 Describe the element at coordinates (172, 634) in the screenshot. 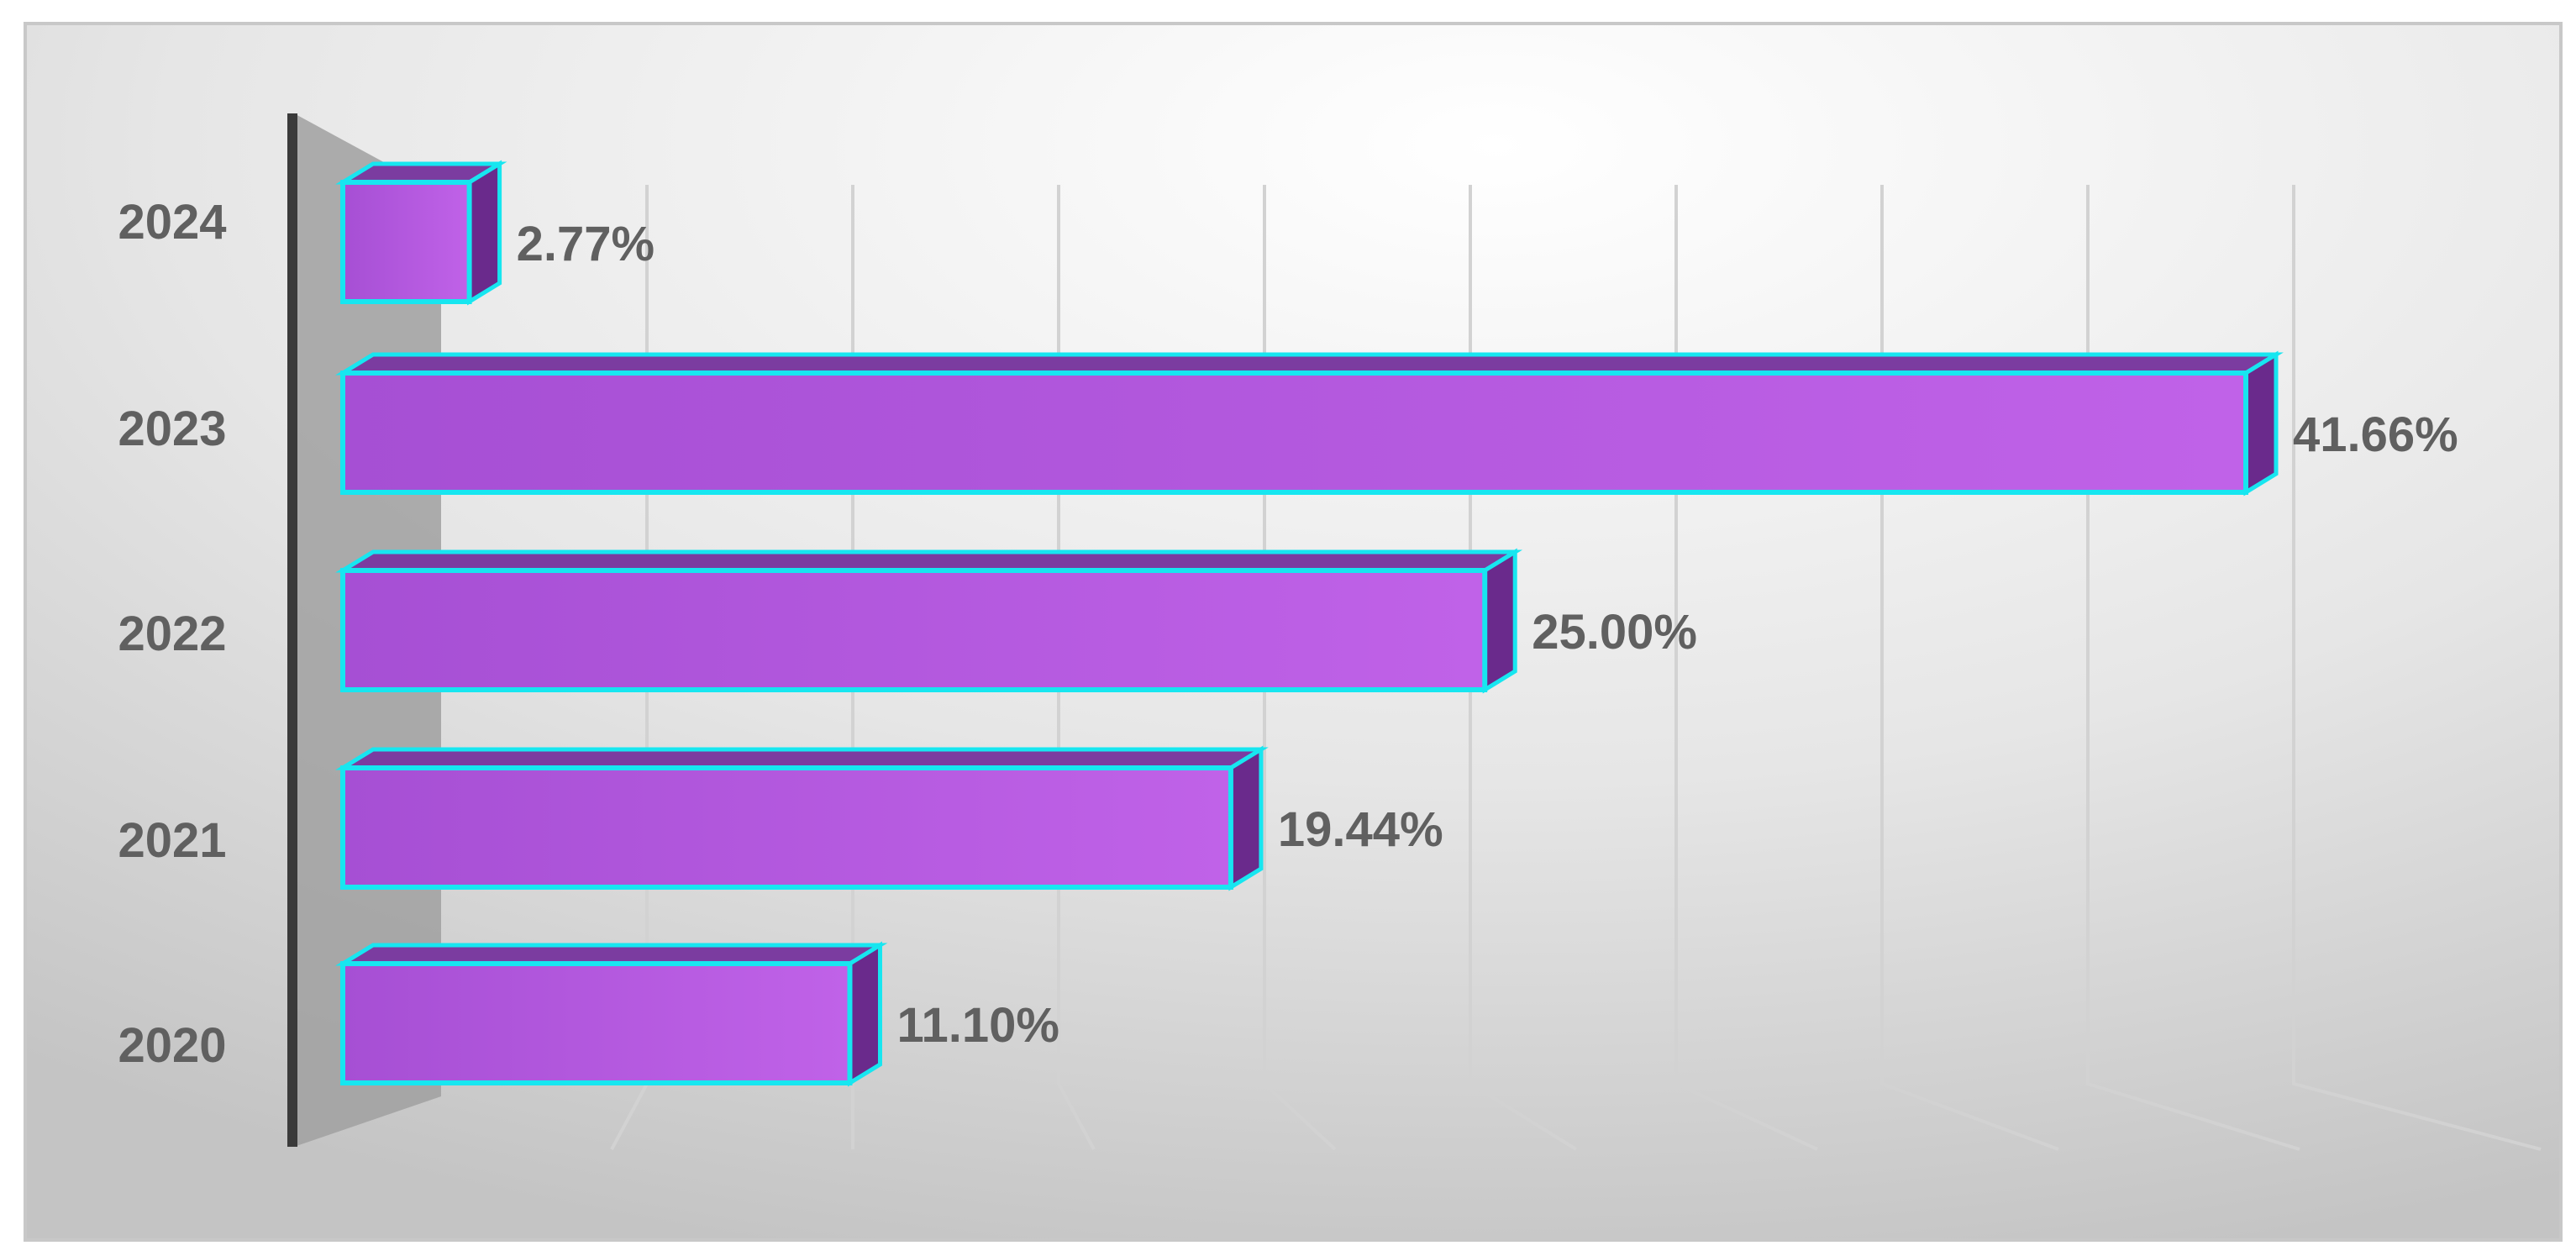

I see `category-label-2022: 2022` at that location.